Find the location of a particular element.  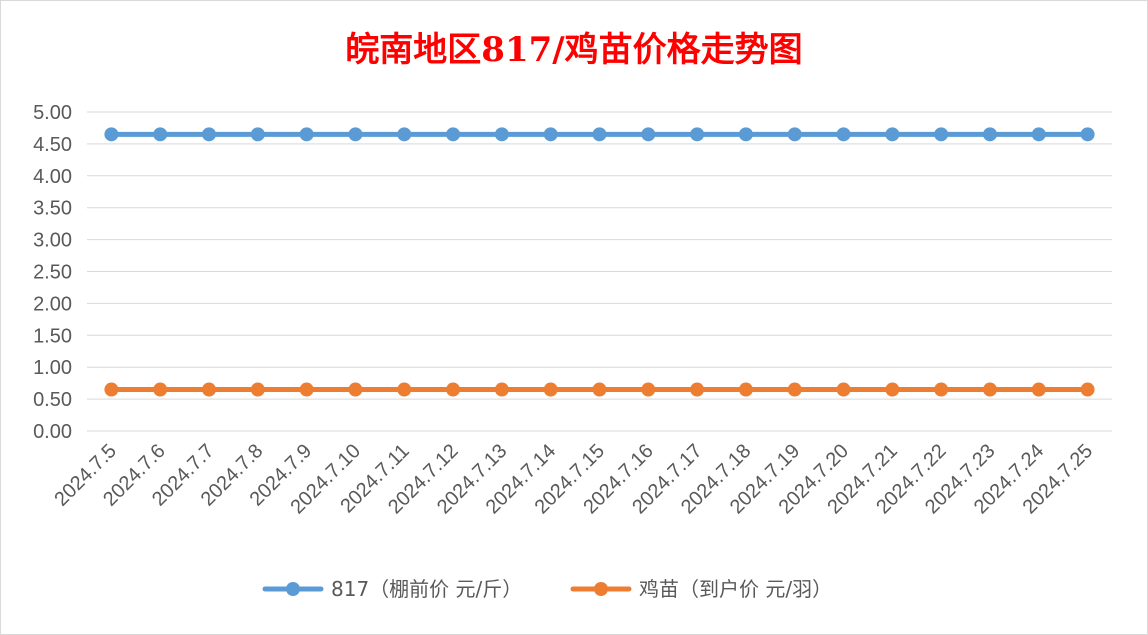

y-tick-label: 4.50 is located at coordinates (52, 145).